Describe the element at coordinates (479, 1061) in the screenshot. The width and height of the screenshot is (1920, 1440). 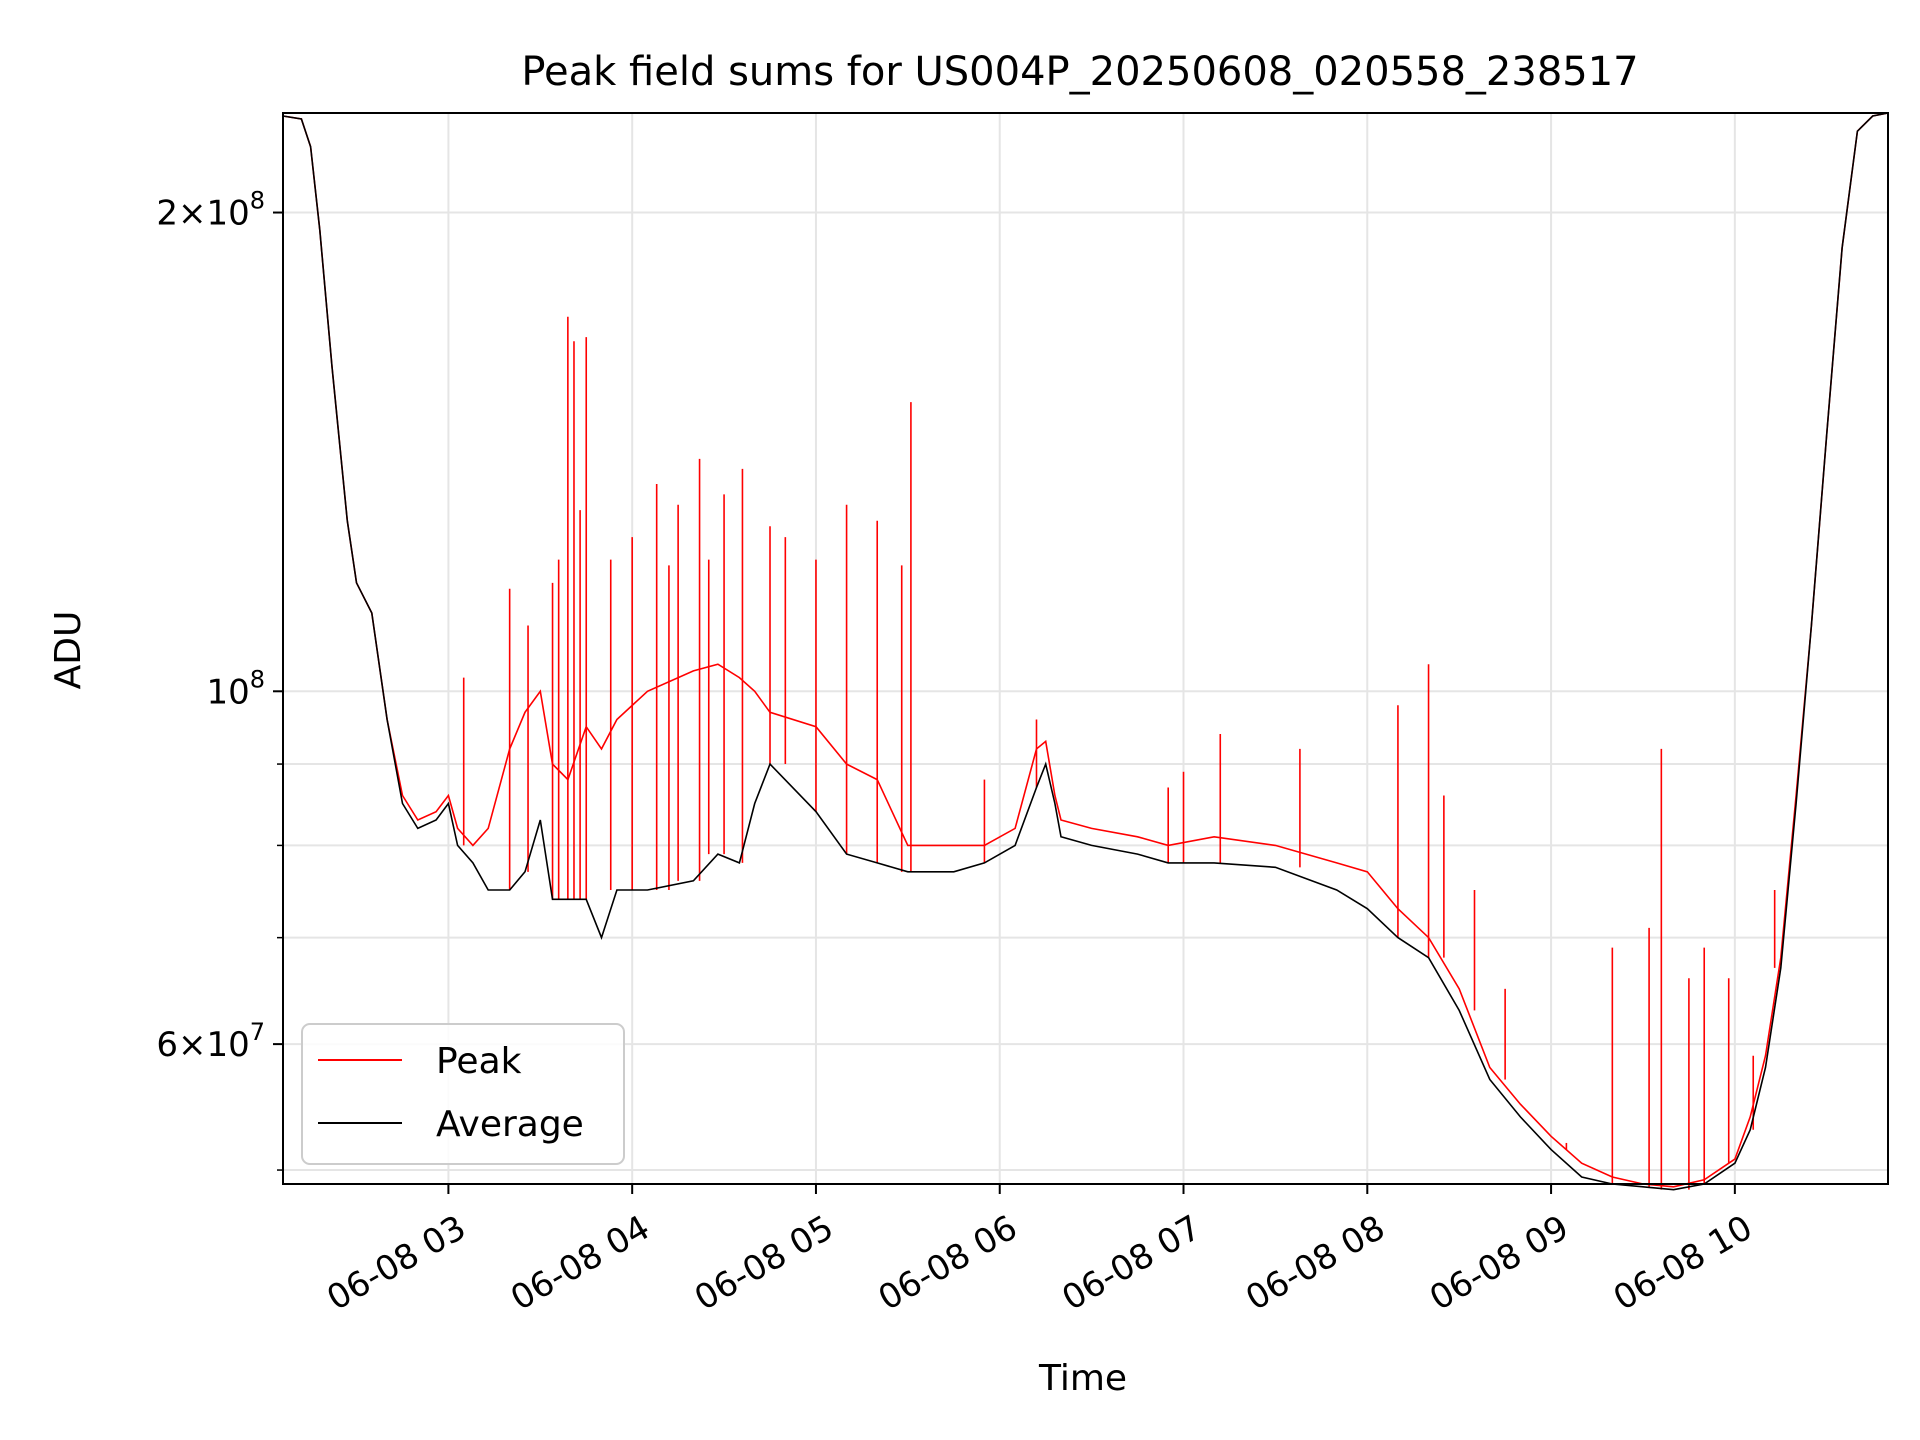
I see `legend-label-peak: Peak` at that location.